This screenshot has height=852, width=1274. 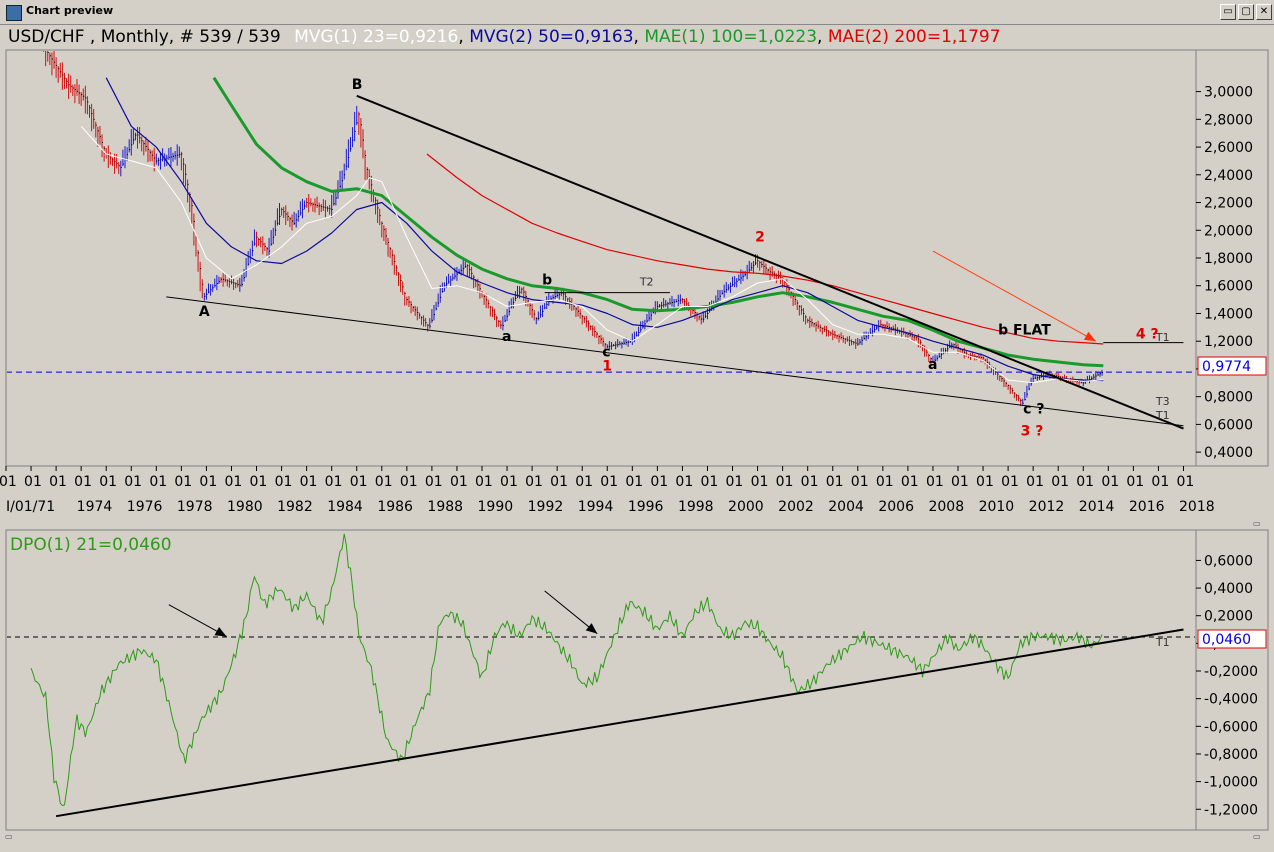 I want to click on x-year-label: 1992, so click(x=546, y=507).